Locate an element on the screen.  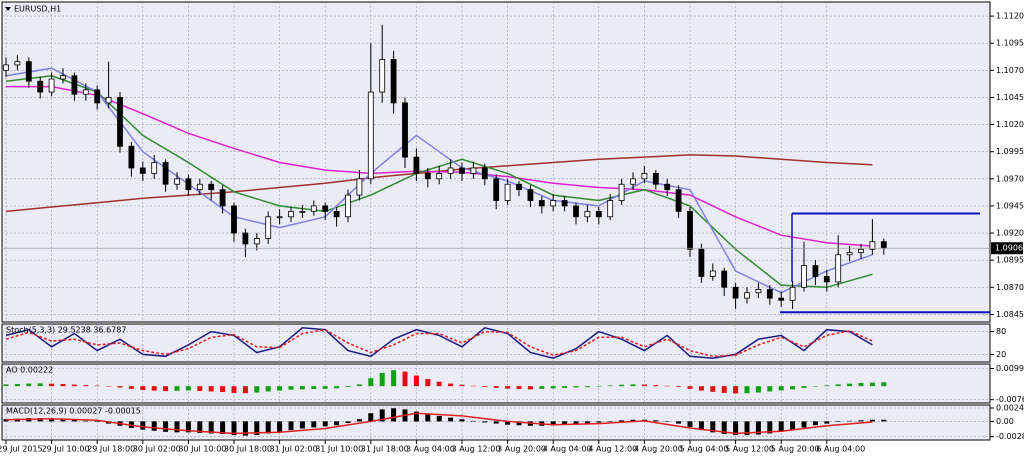
y-tick-label: 1.0920 is located at coordinates (1010, 233).